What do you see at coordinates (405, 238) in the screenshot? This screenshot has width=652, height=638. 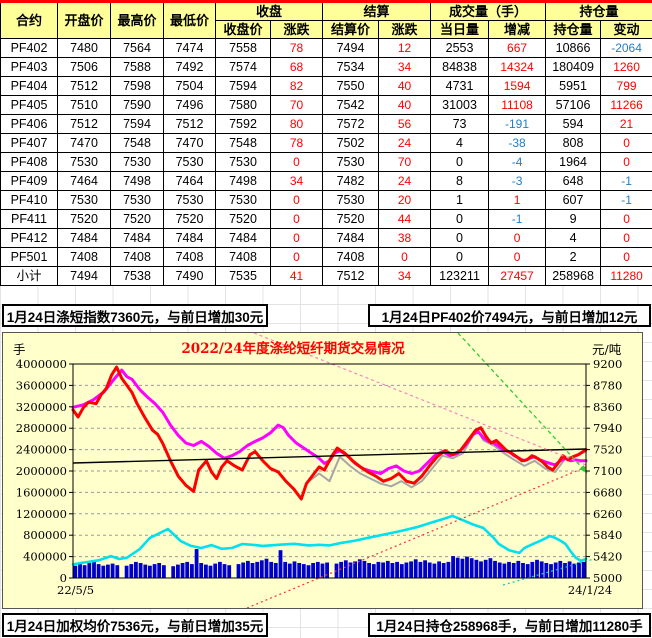 I see `value-cell: 38` at bounding box center [405, 238].